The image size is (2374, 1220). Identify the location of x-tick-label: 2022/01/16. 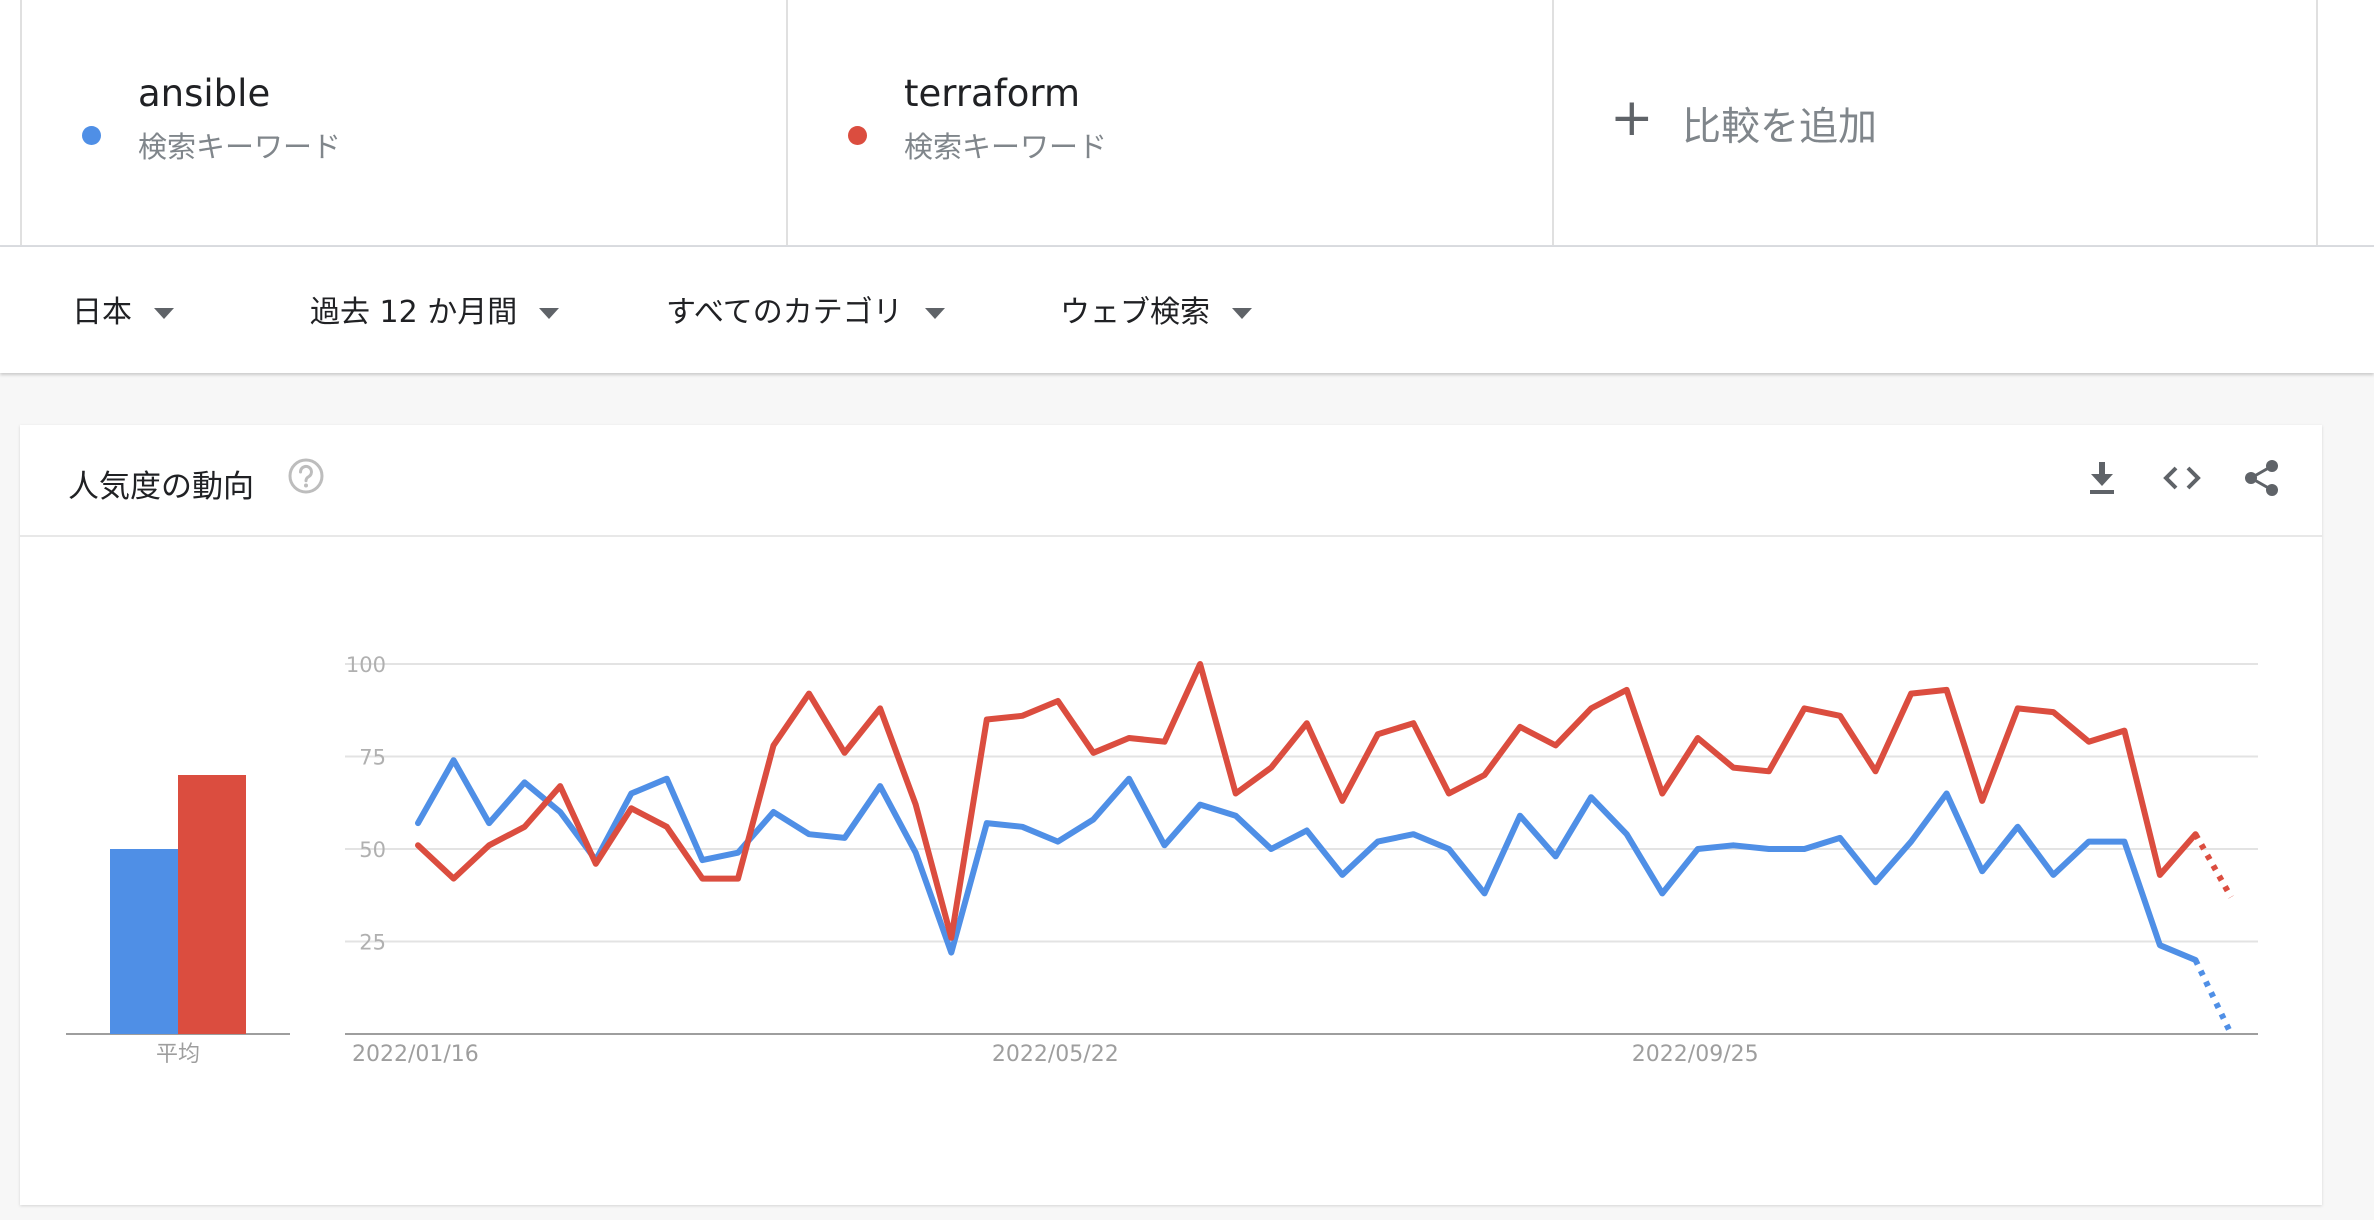
(415, 1054).